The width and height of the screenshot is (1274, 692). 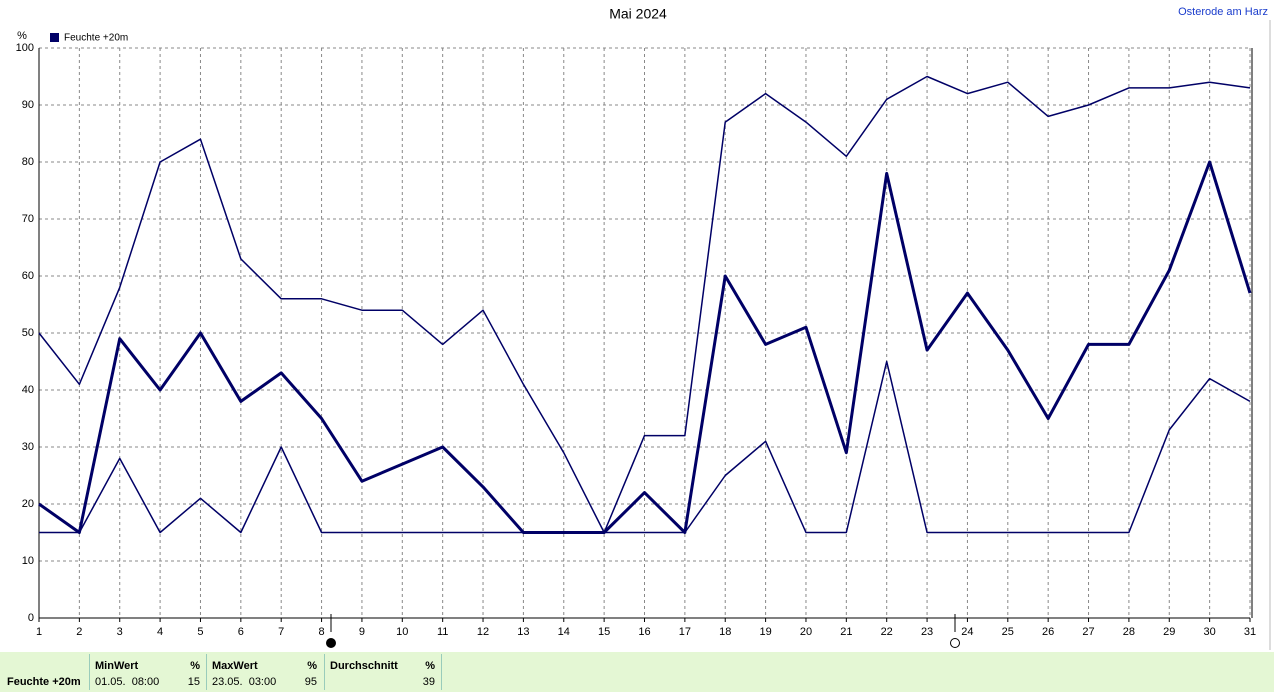 I want to click on stats-value: 39, so click(x=428, y=682).